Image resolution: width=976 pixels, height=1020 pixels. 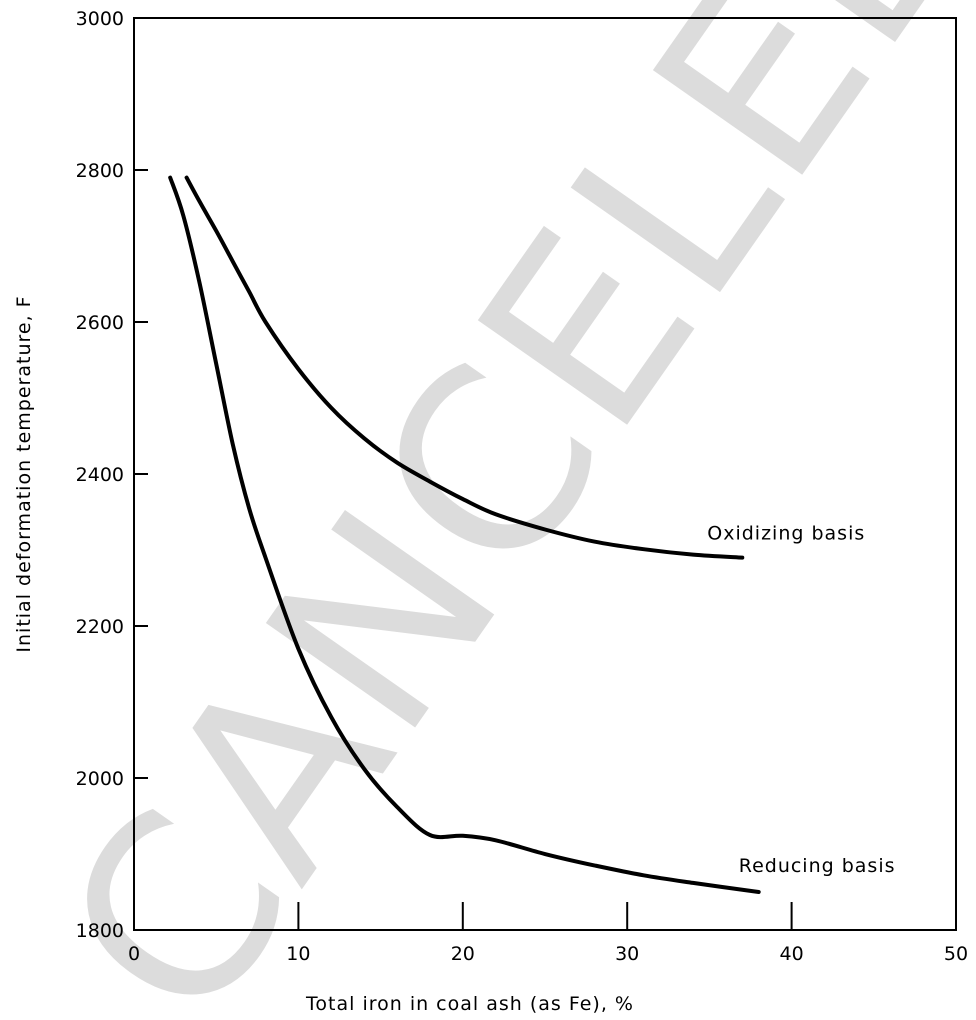 I want to click on x-tick-label: 10, so click(x=298, y=954).